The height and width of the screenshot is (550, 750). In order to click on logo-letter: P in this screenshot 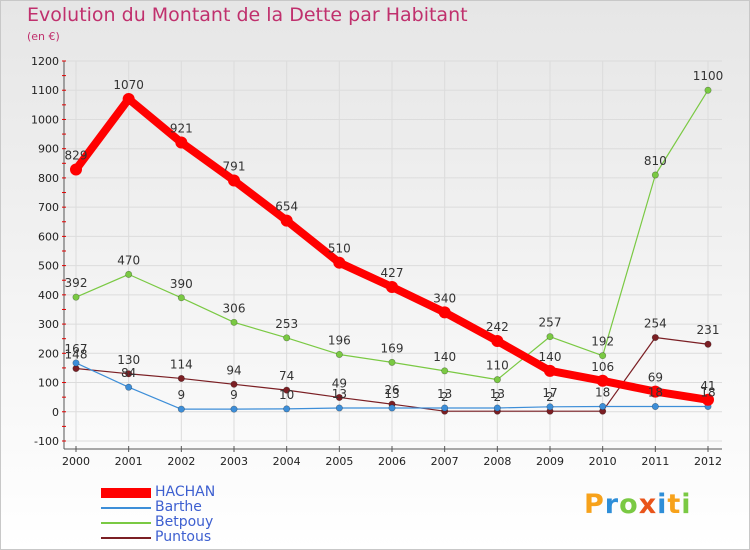, I will do `click(594, 504)`.